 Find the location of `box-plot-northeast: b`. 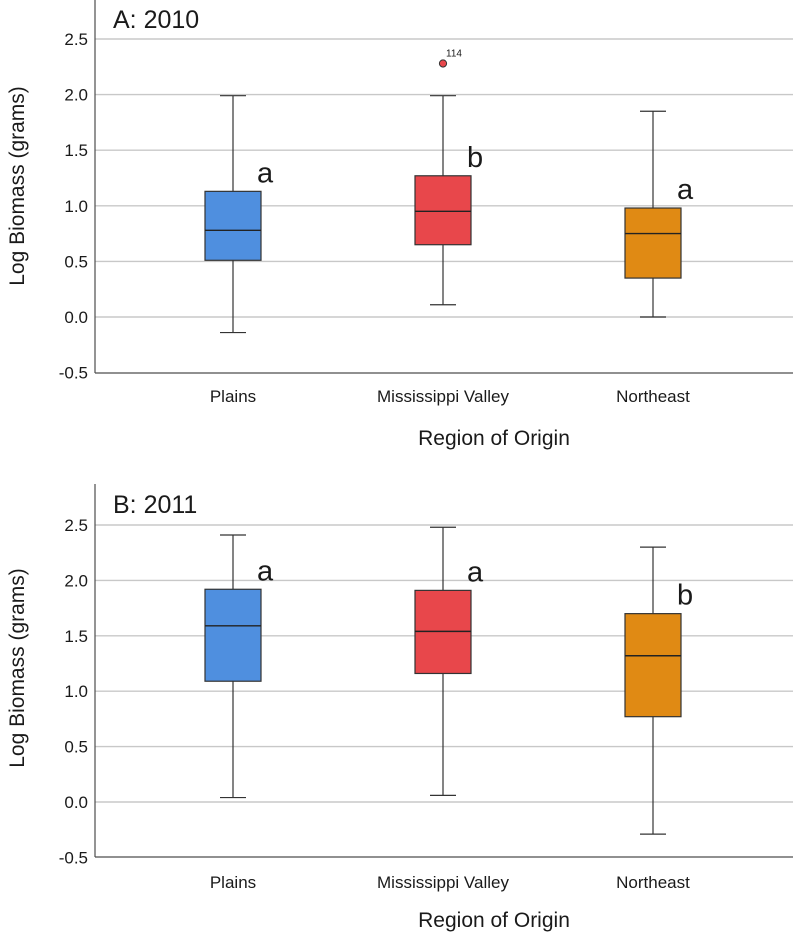

box-plot-northeast: b is located at coordinates (658, 690).